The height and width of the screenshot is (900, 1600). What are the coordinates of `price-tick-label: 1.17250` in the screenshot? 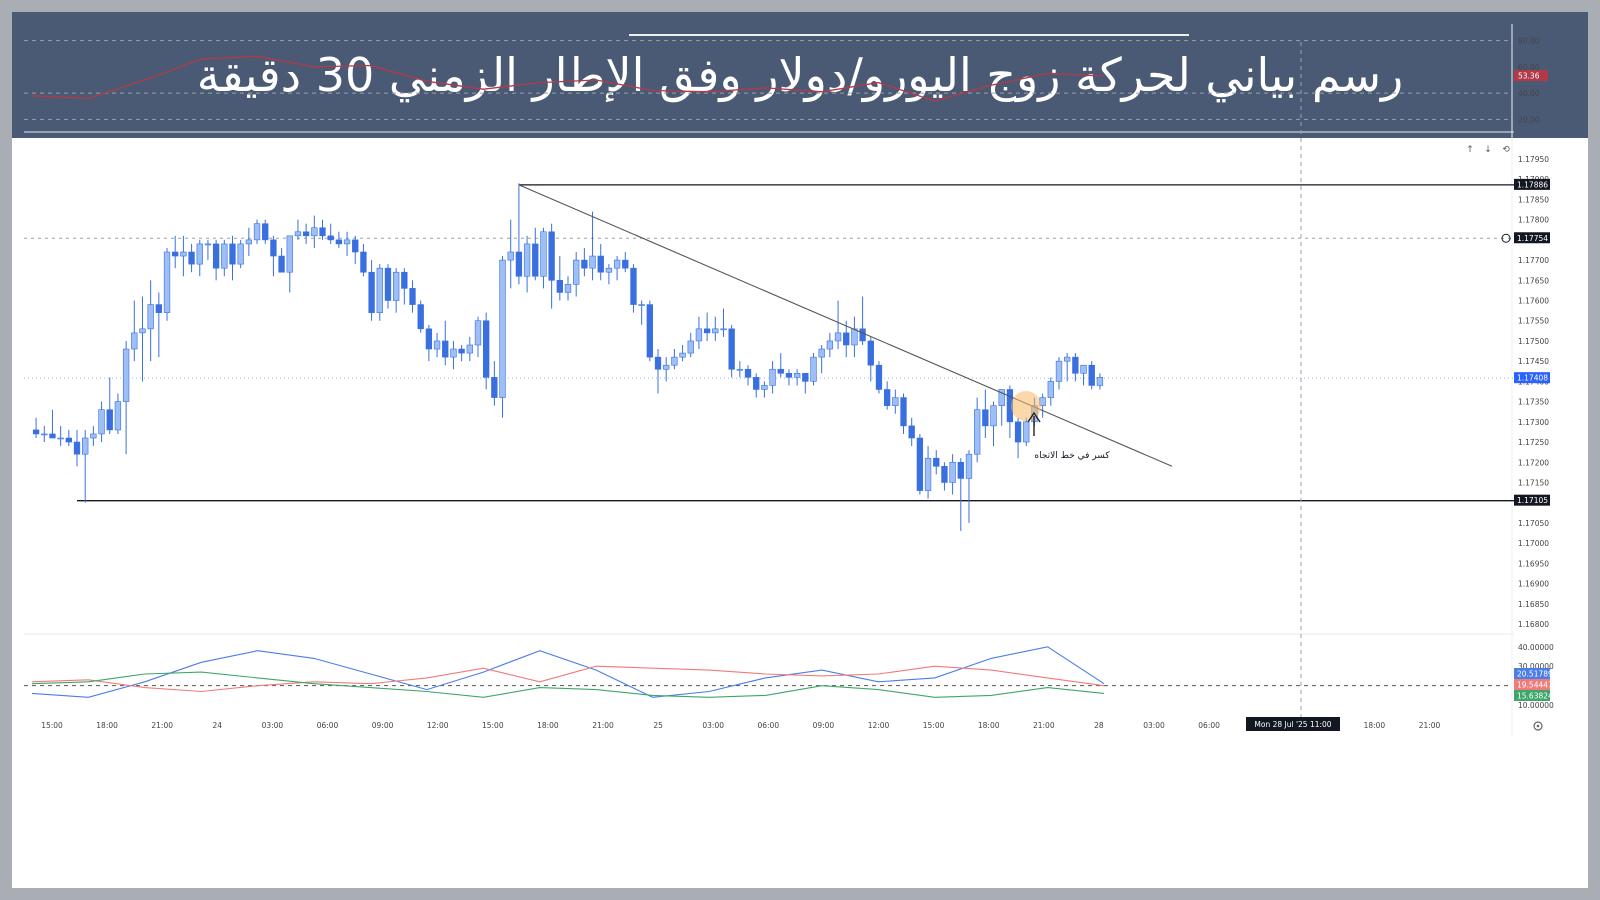 It's located at (1533, 442).